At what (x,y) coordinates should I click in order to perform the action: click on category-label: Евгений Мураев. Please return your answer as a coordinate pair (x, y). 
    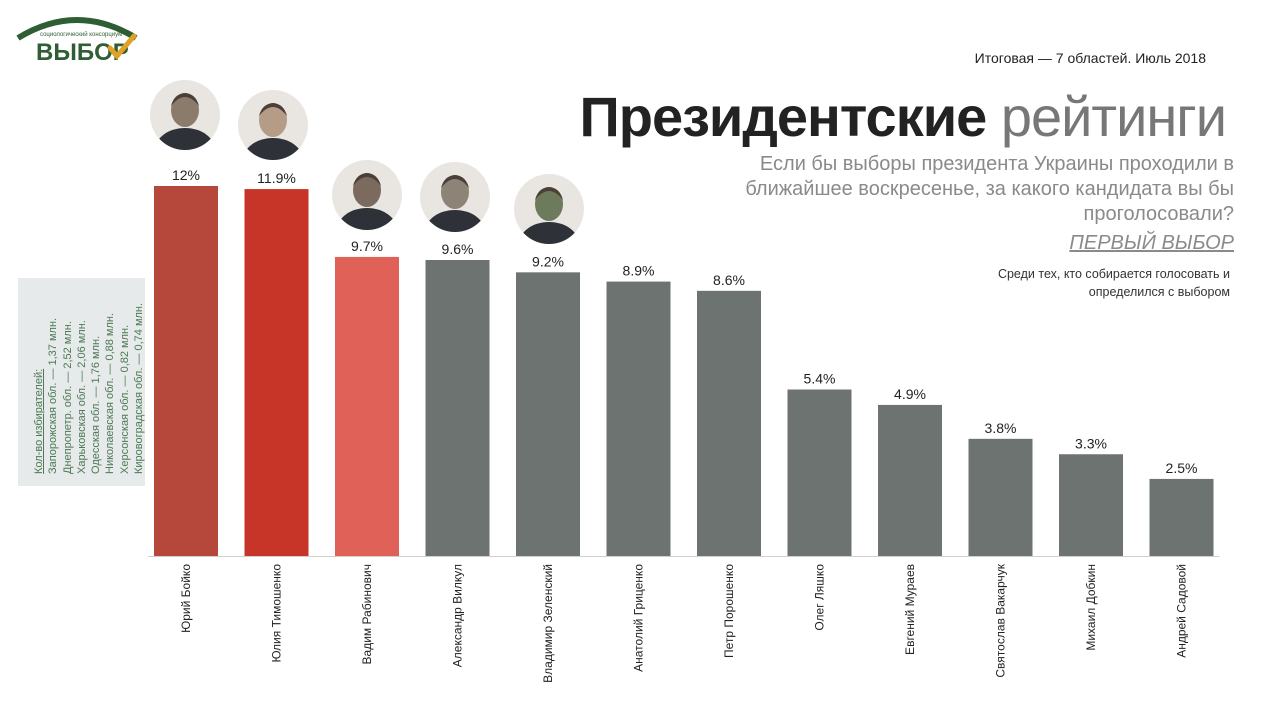
    Looking at the image, I should click on (910, 609).